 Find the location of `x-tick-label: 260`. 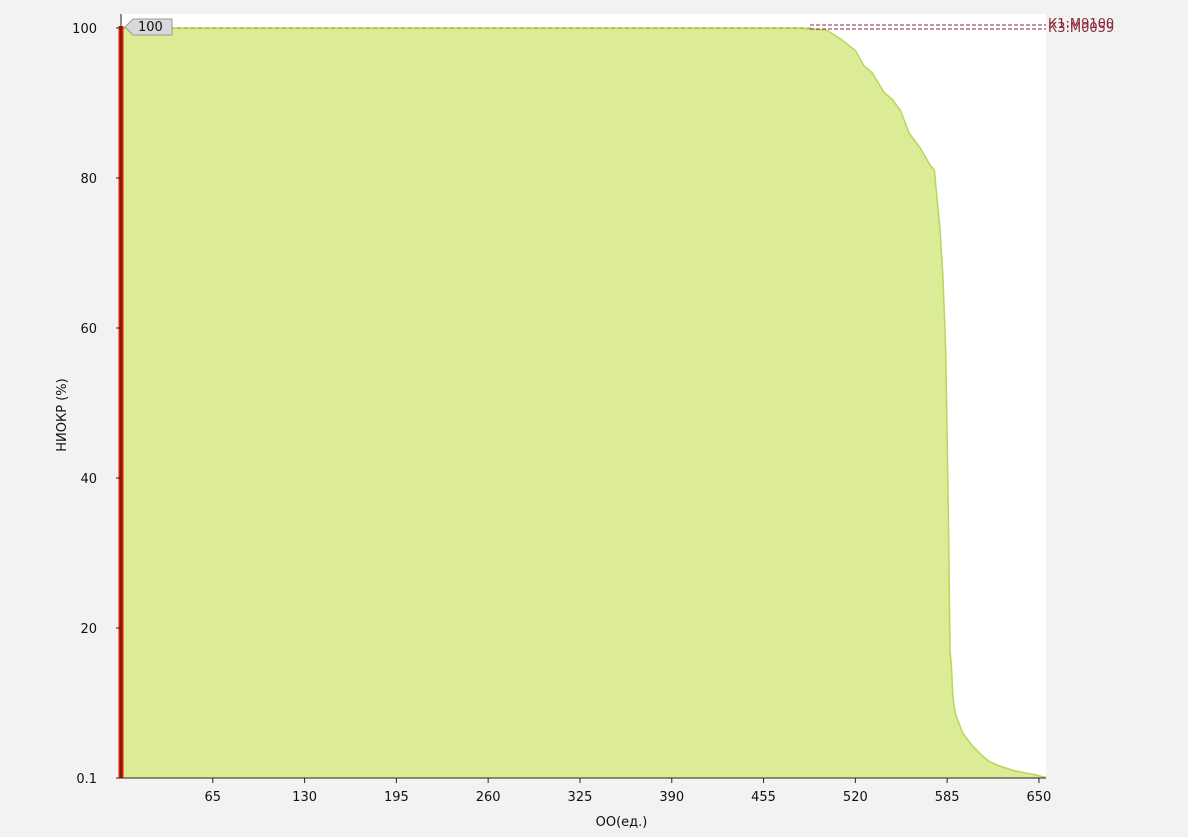

x-tick-label: 260 is located at coordinates (488, 797).